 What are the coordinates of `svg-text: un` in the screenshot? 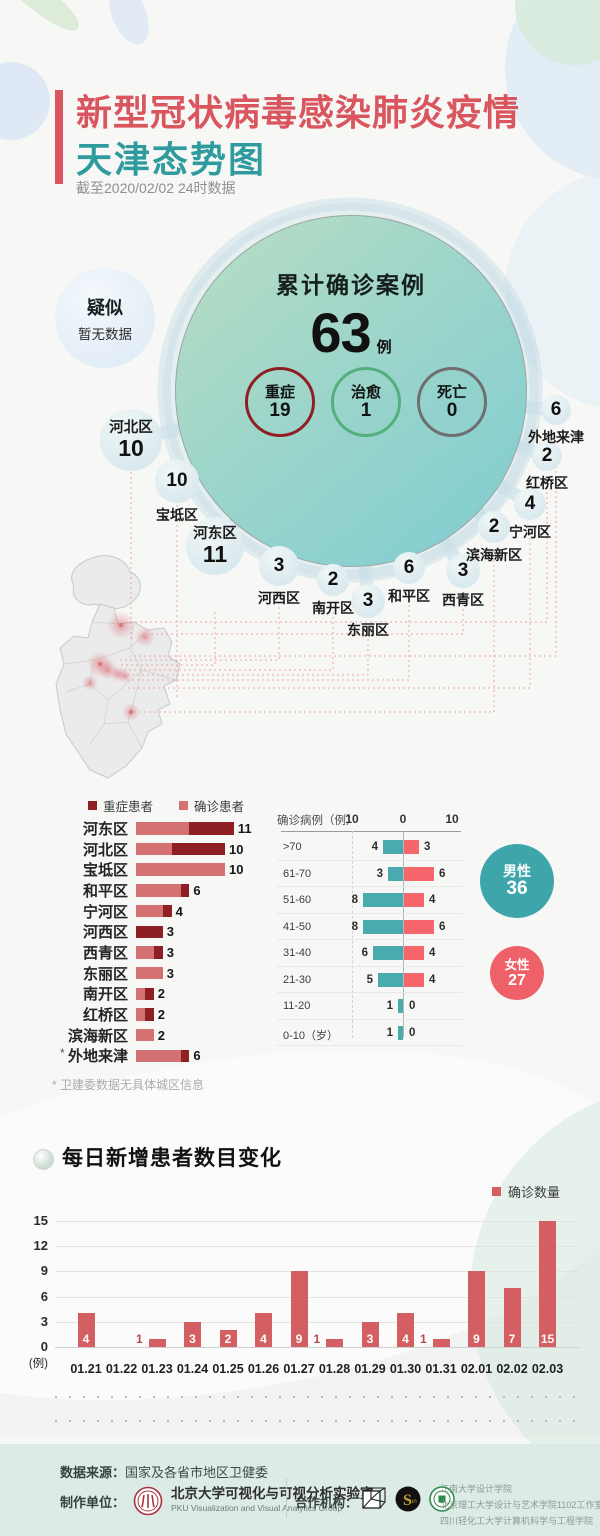 It's located at (413, 1502).